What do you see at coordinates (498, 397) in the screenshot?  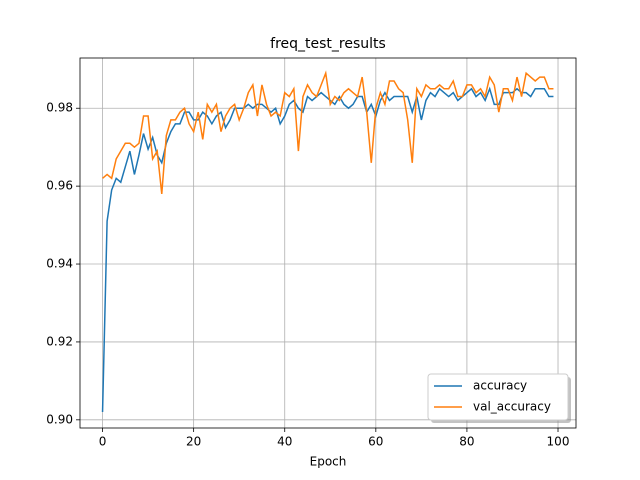 I see `legend-box` at bounding box center [498, 397].